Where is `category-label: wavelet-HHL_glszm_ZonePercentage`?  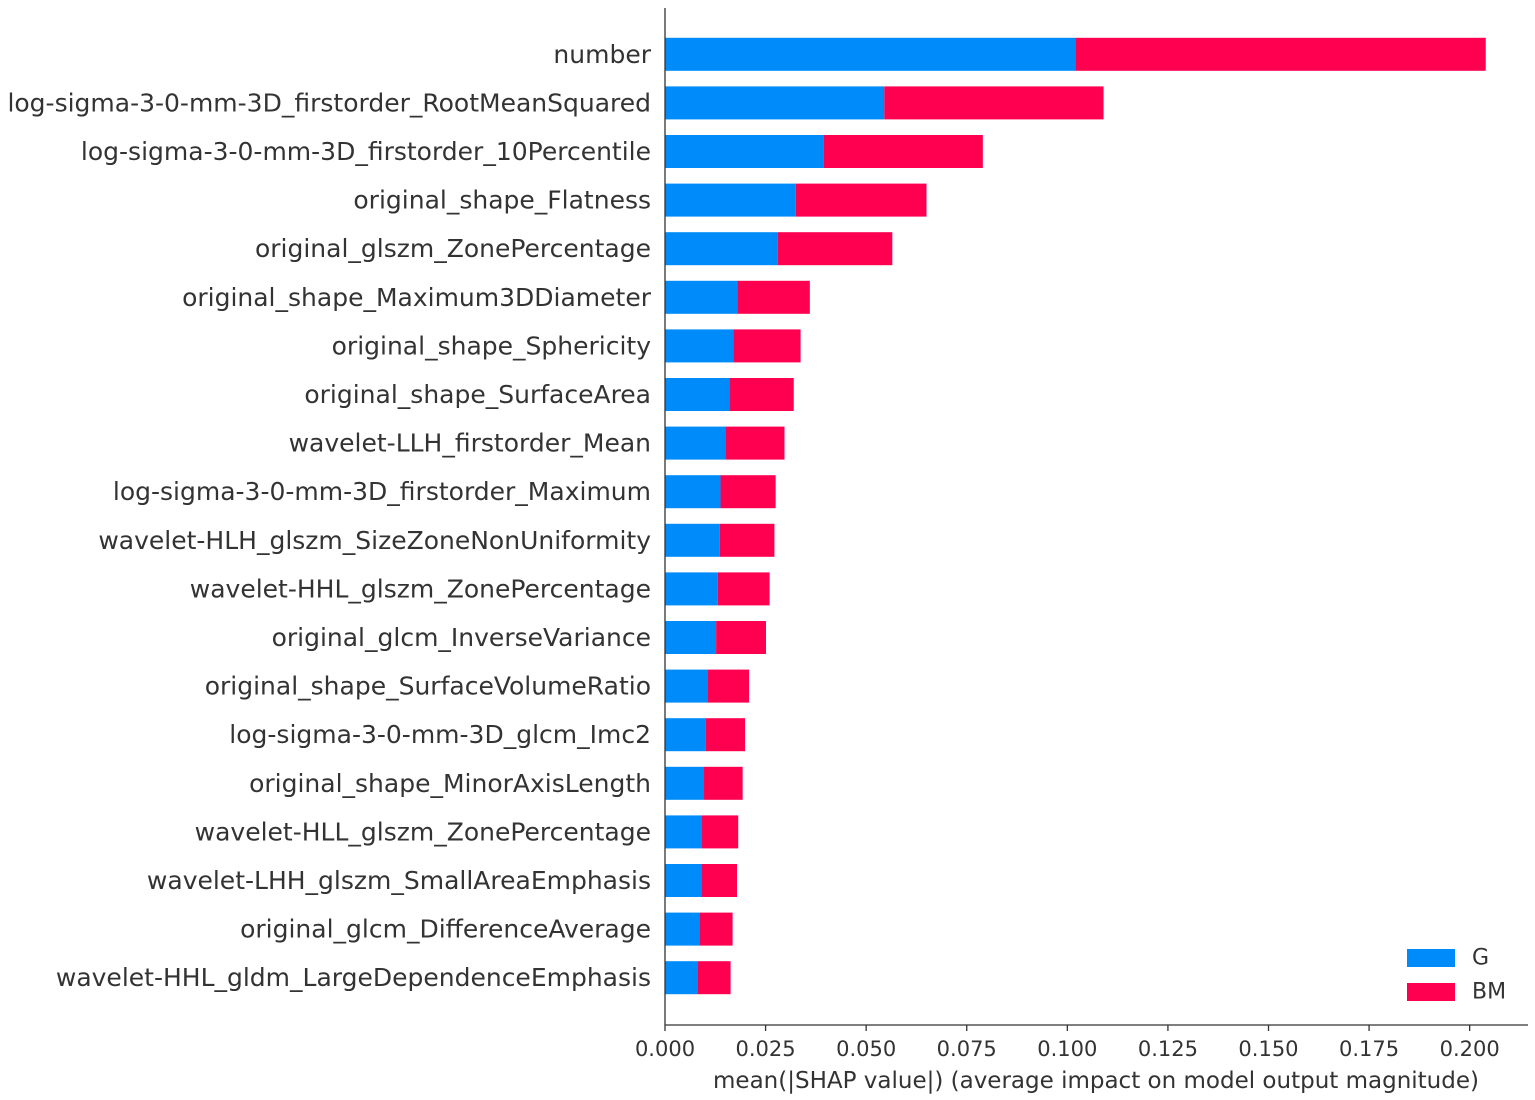 category-label: wavelet-HHL_glszm_ZonePercentage is located at coordinates (420, 588).